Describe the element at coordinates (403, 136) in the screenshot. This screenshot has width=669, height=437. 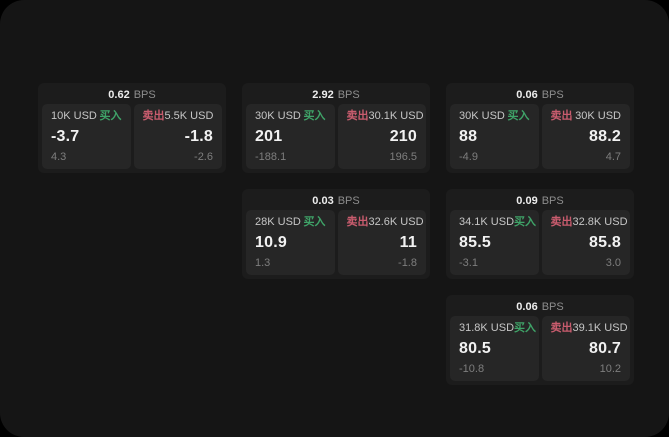
I see `sell-price: 210` at that location.